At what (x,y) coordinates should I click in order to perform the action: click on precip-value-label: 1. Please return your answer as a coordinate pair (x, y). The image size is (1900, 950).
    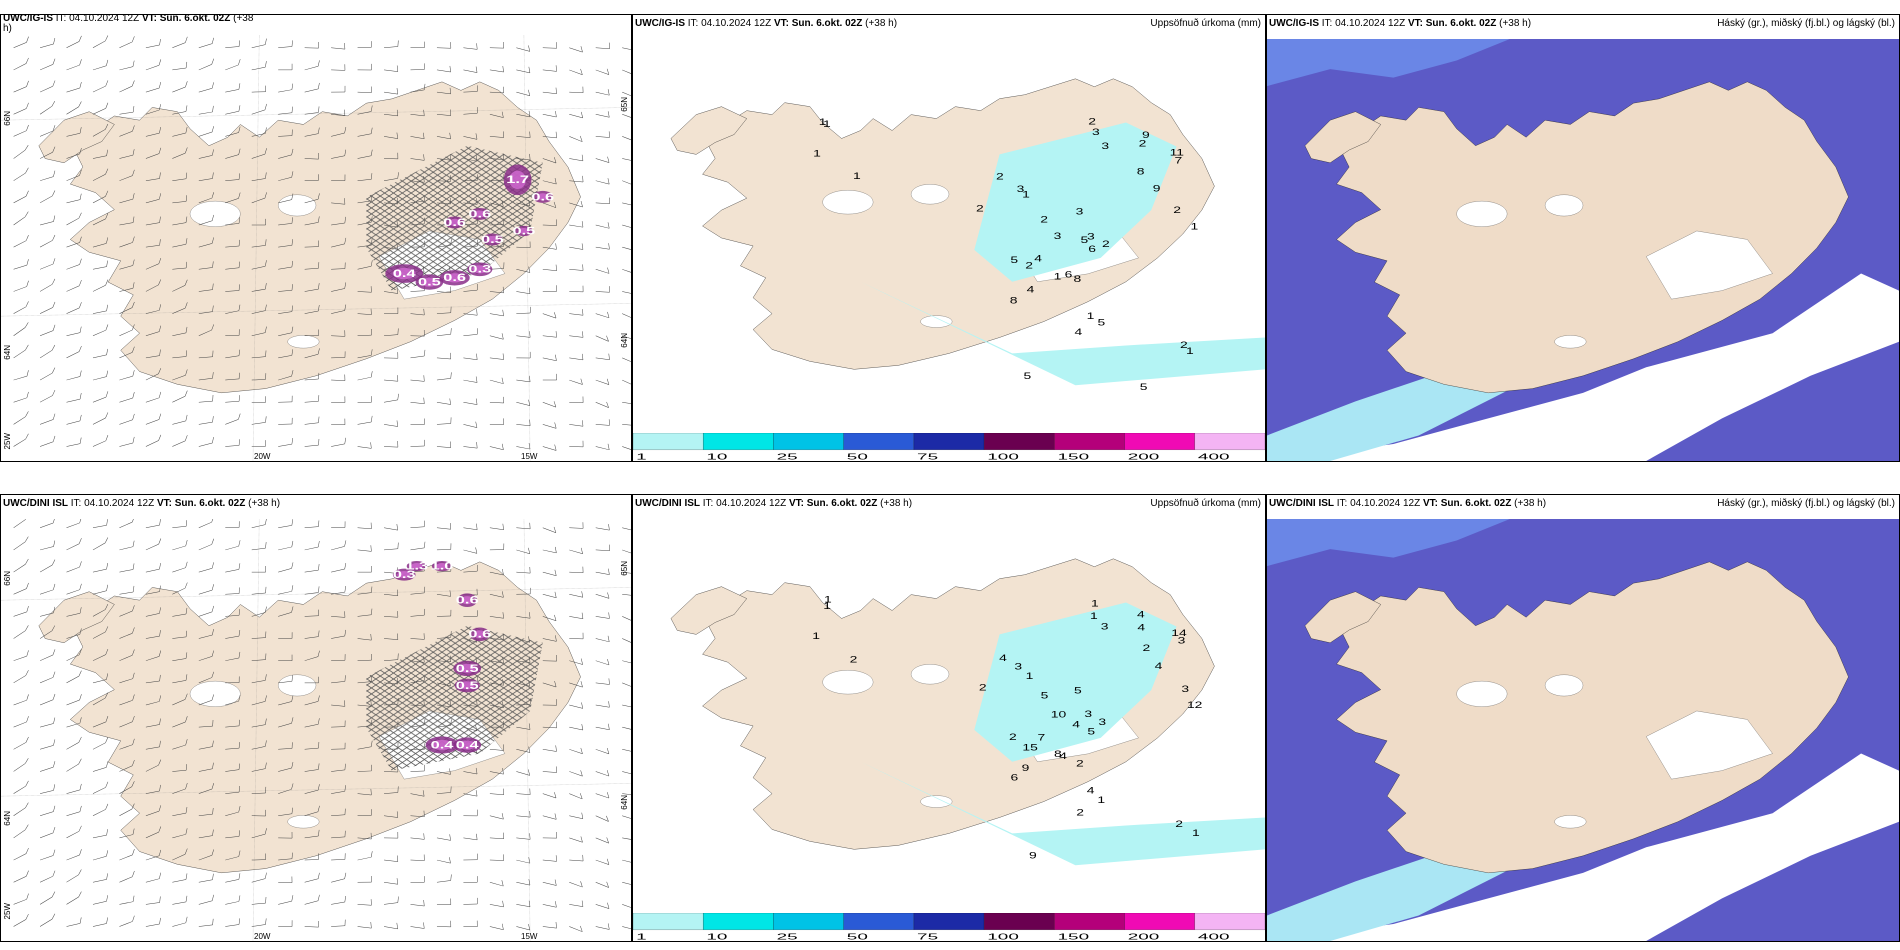
    Looking at the image, I should click on (1190, 351).